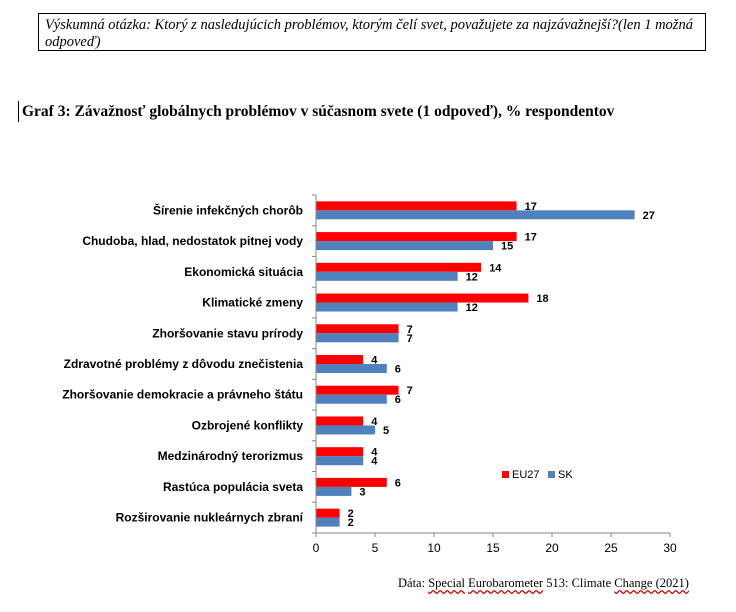  Describe the element at coordinates (184, 364) in the screenshot. I see `category-label: Zdravotné problémy z dôvodu znečistenia` at that location.